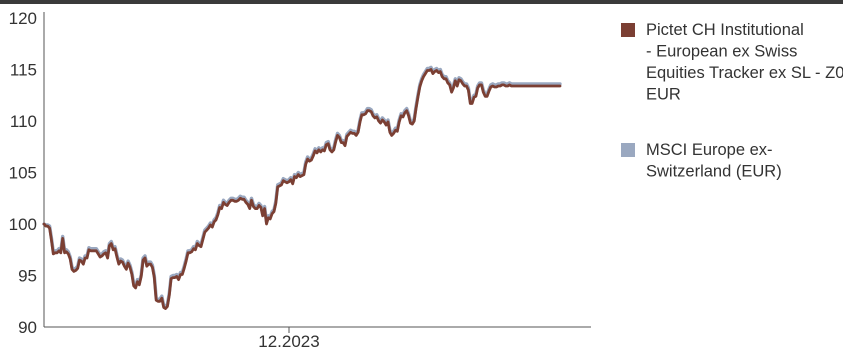  What do you see at coordinates (27, 276) in the screenshot?
I see `y-tick-label: 95` at bounding box center [27, 276].